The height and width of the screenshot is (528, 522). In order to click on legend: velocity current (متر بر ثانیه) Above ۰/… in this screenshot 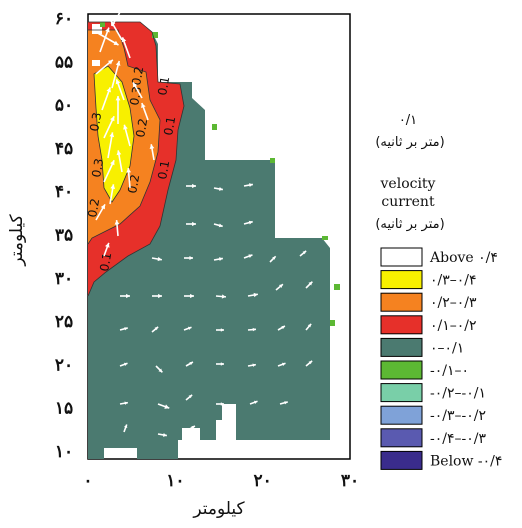, I will do `click(438, 323)`.